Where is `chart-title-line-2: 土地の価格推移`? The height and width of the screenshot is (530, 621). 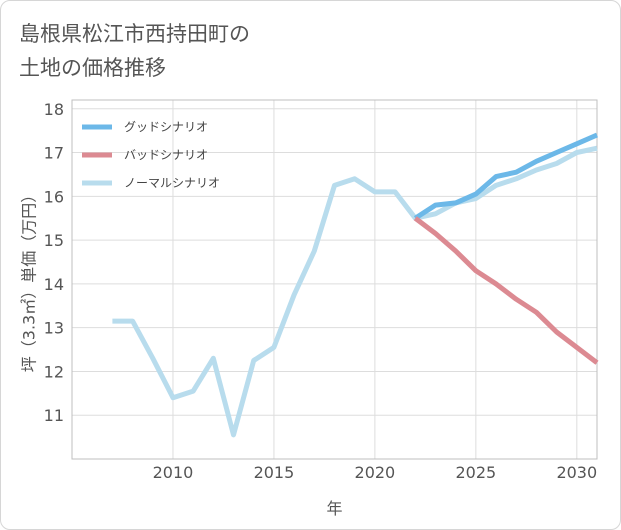
chart-title-line-2: 土地の価格推移 is located at coordinates (92, 68).